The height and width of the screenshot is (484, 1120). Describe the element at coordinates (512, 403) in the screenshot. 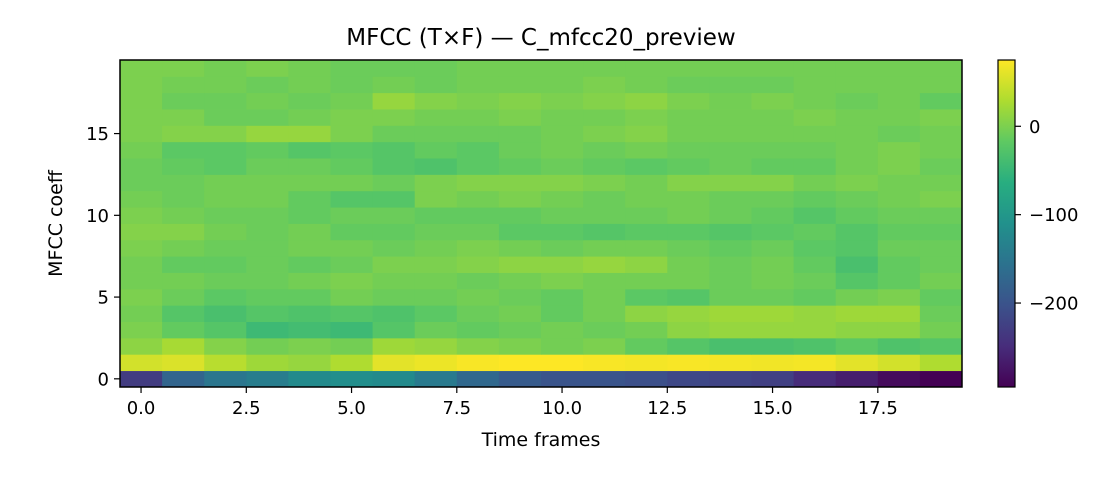

I see `x-axis-ticks: 0.0 2.5 5.0 7.5 10.0 12.5 15.0 17.5` at that location.